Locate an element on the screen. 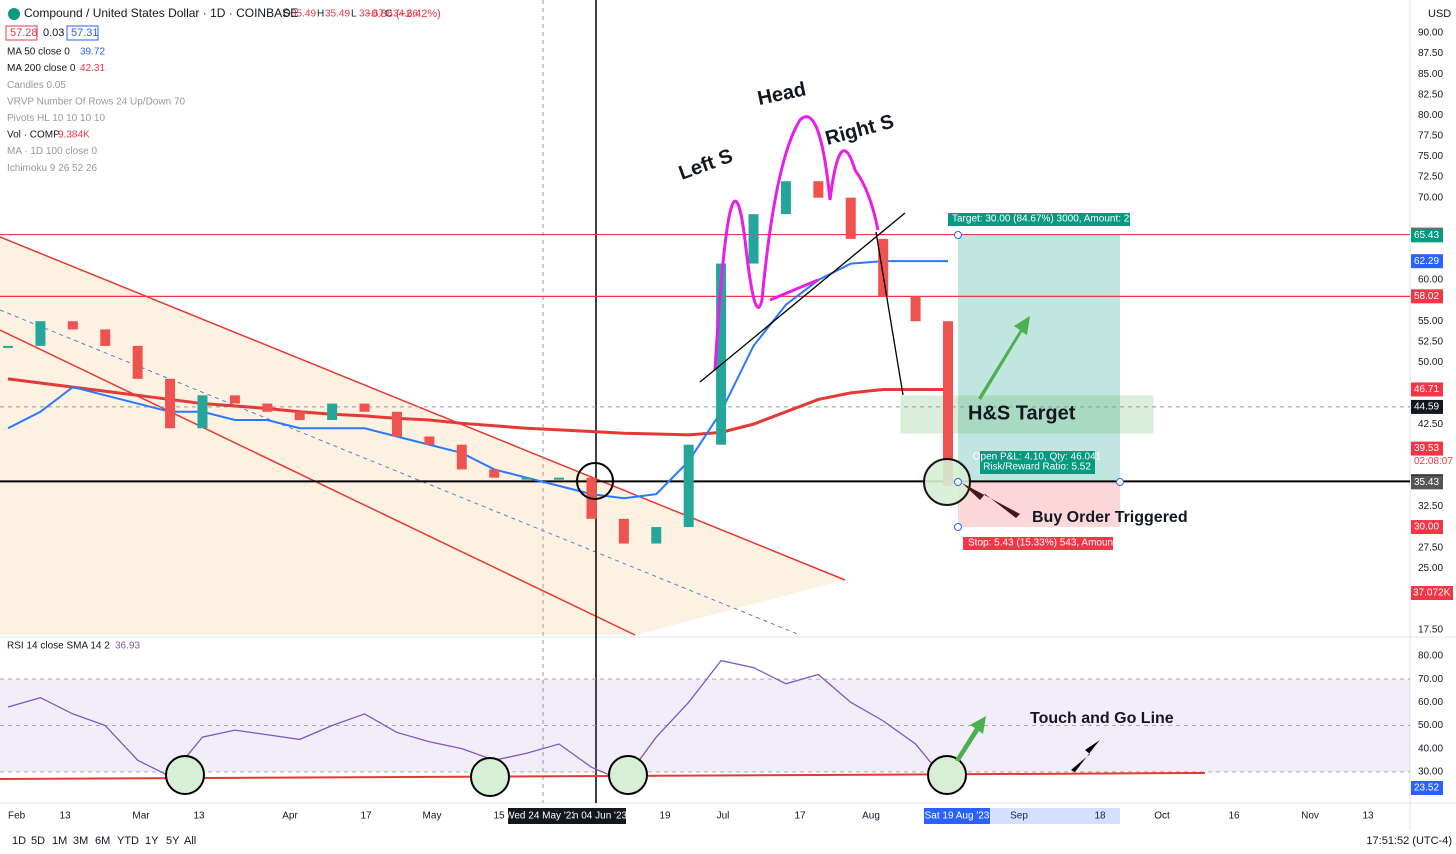 The width and height of the screenshot is (1456, 854). arrow-buy is located at coordinates (991, 500).